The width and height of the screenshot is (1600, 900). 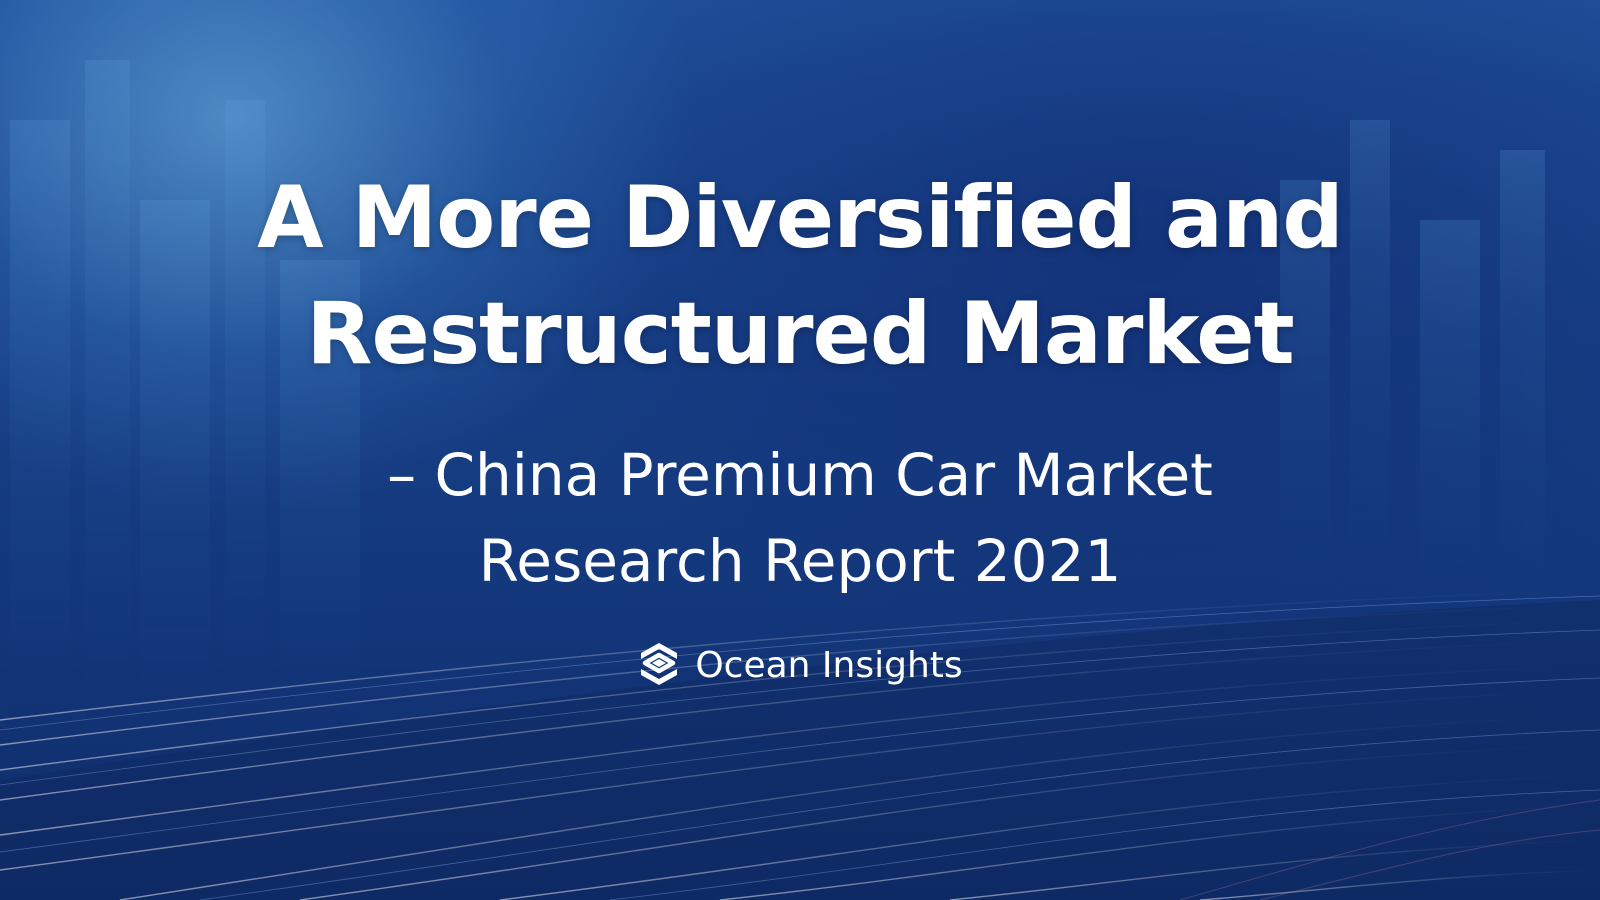 I want to click on brand-name: Ocean Insights, so click(x=829, y=665).